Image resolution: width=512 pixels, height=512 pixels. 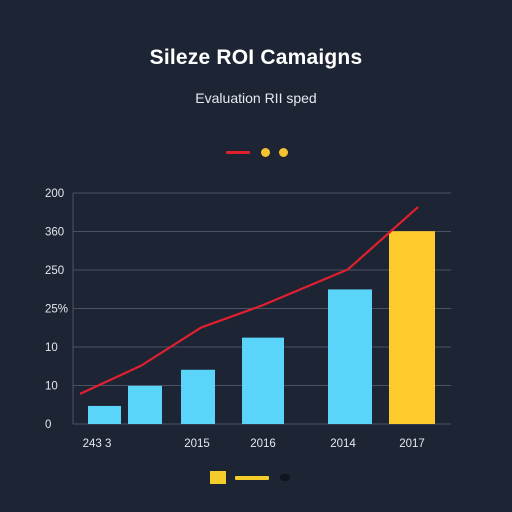 What do you see at coordinates (56, 310) in the screenshot?
I see `y-tick-label: 25%` at bounding box center [56, 310].